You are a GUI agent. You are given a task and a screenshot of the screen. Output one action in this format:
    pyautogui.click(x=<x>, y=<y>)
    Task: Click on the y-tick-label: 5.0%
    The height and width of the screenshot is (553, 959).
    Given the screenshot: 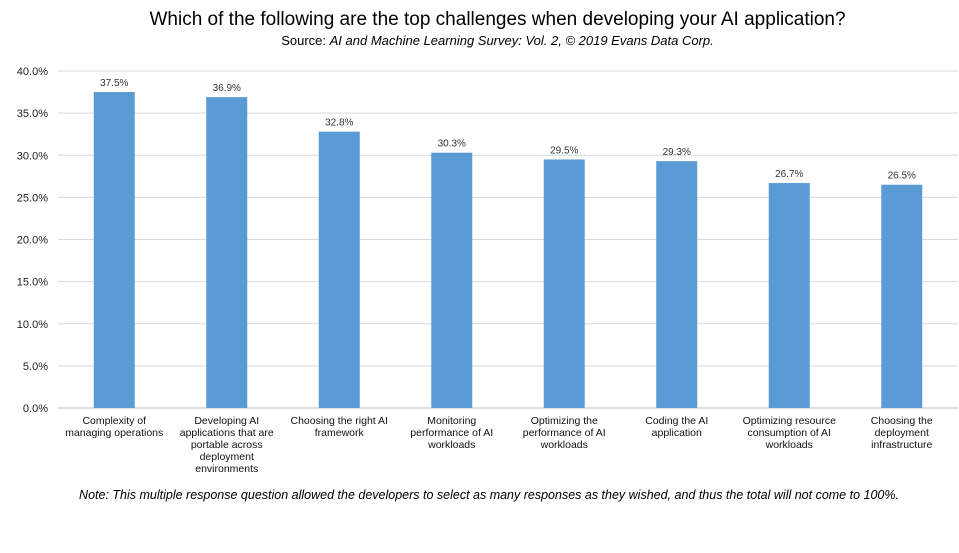 What is the action you would take?
    pyautogui.click(x=35, y=367)
    